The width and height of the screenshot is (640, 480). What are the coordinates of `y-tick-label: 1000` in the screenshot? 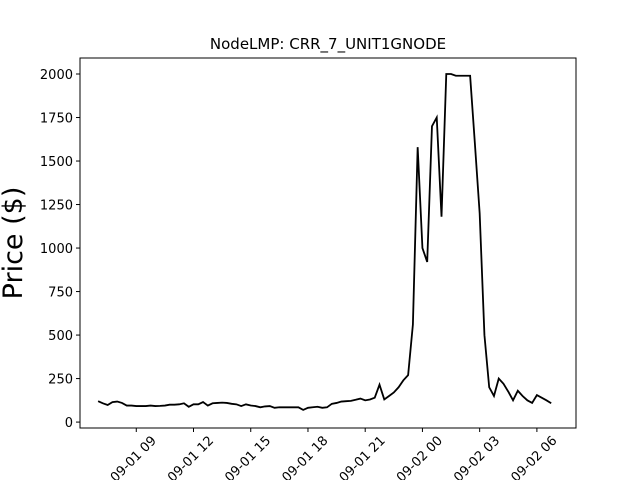 It's located at (56, 249).